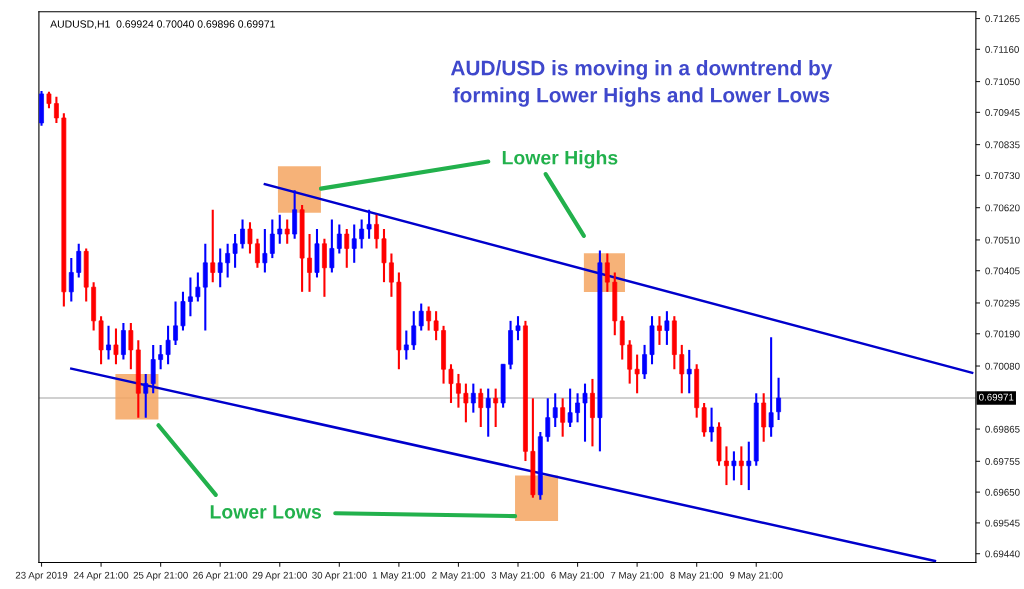 This screenshot has height=589, width=1024. I want to click on annotation: Lower Highs, so click(560, 159).